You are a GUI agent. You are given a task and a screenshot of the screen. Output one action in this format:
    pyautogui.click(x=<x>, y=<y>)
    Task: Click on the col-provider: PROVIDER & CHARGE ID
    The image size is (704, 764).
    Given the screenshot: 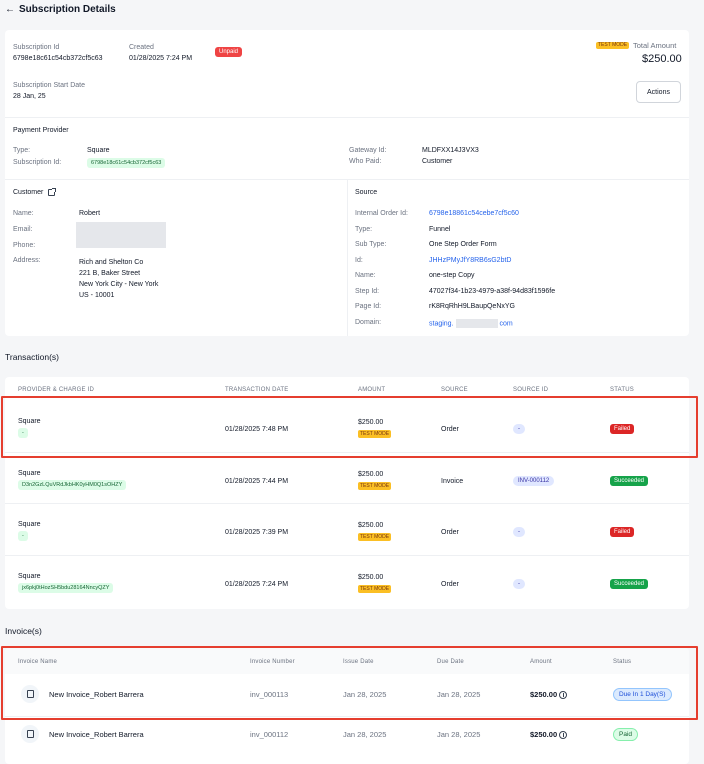 What is the action you would take?
    pyautogui.click(x=56, y=390)
    